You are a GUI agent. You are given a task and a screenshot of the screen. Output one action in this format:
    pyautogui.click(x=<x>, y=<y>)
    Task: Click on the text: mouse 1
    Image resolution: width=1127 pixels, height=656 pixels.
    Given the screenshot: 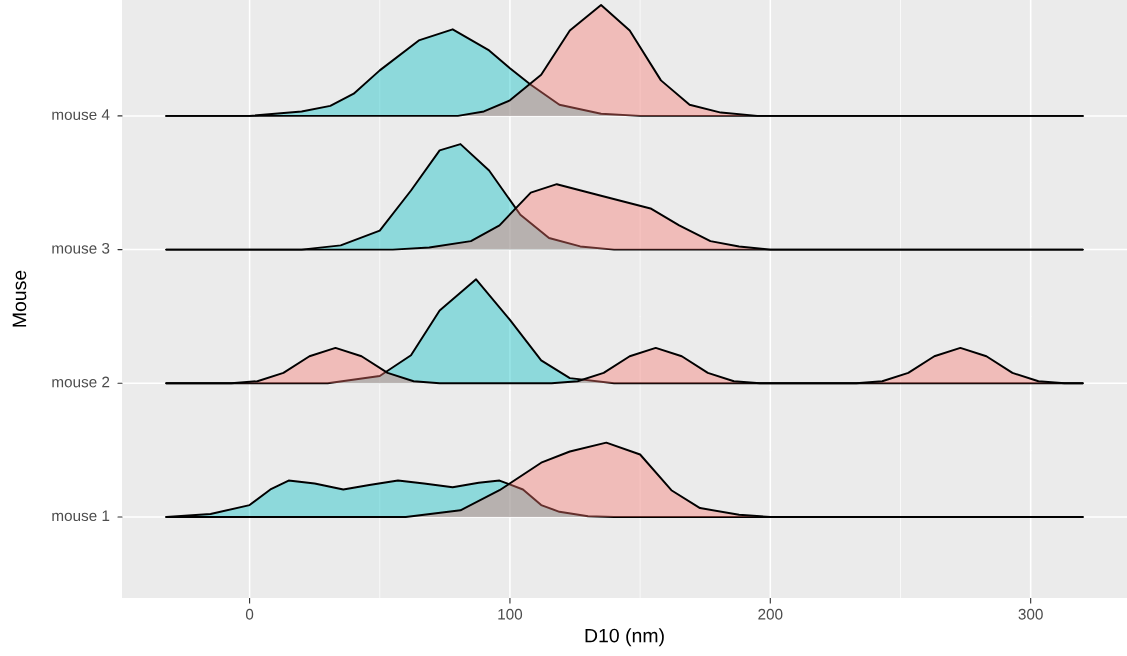 What is the action you would take?
    pyautogui.click(x=81, y=516)
    